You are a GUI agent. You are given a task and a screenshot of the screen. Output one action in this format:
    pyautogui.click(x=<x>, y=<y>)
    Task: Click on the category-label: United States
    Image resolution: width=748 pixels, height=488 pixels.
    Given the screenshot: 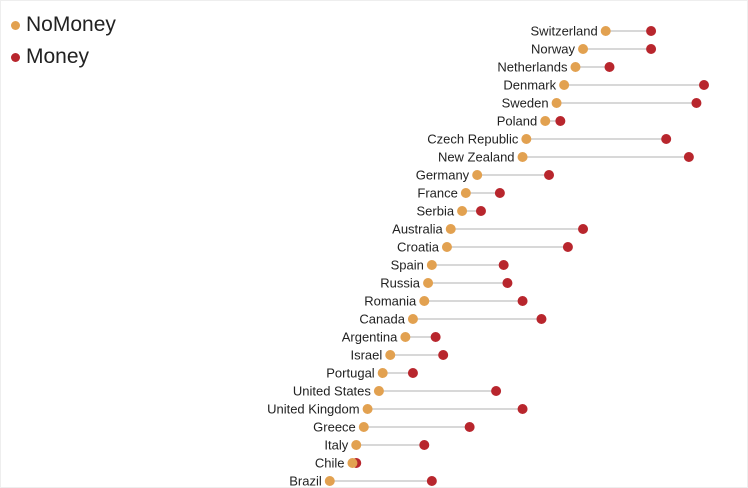 What is the action you would take?
    pyautogui.click(x=332, y=391)
    